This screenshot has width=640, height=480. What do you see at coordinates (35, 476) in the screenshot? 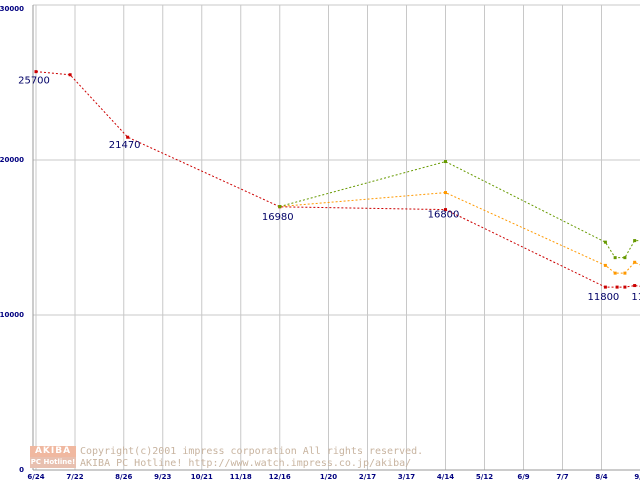
I see `x-tick-label: 6/24` at bounding box center [35, 476].